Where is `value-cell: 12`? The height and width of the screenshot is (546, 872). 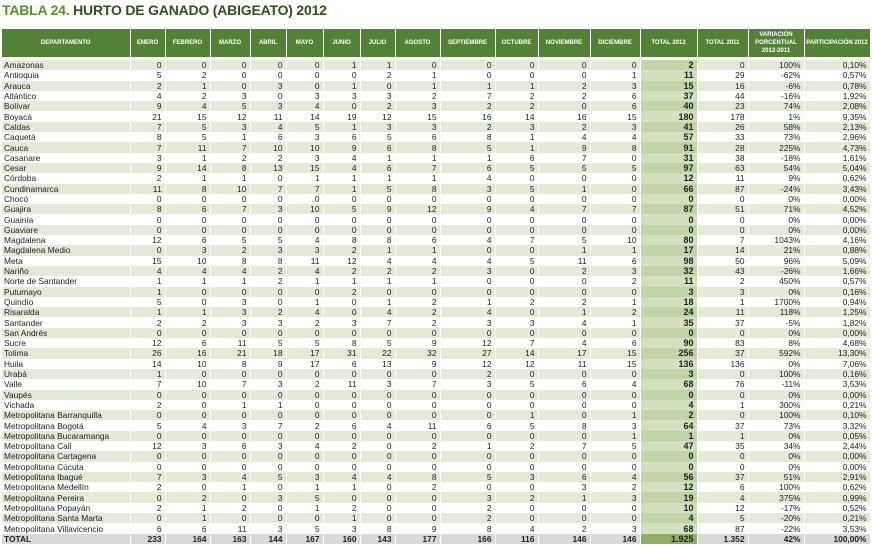 value-cell: 12 is located at coordinates (230, 116).